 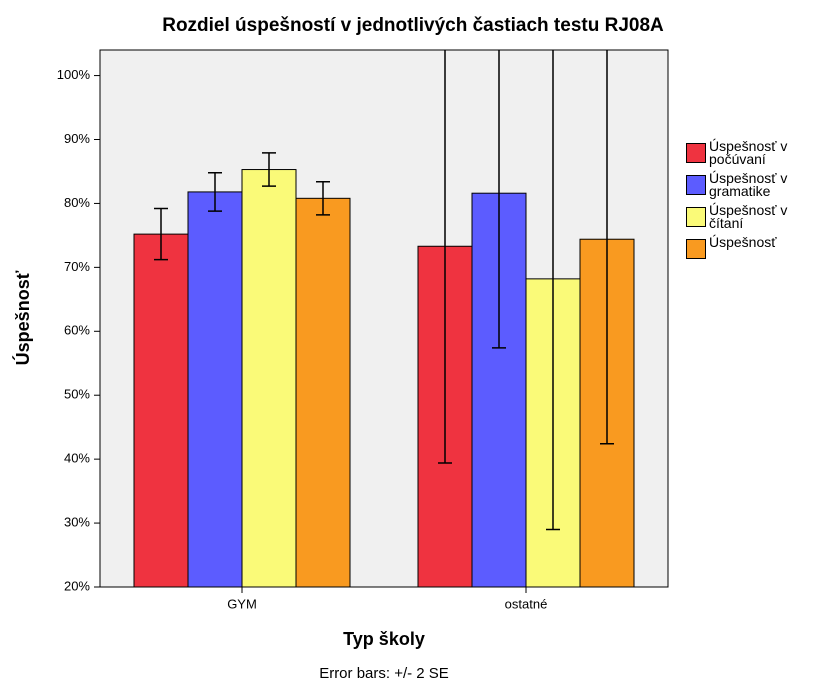 What do you see at coordinates (74, 74) in the screenshot?
I see `y-tick-label: 100%` at bounding box center [74, 74].